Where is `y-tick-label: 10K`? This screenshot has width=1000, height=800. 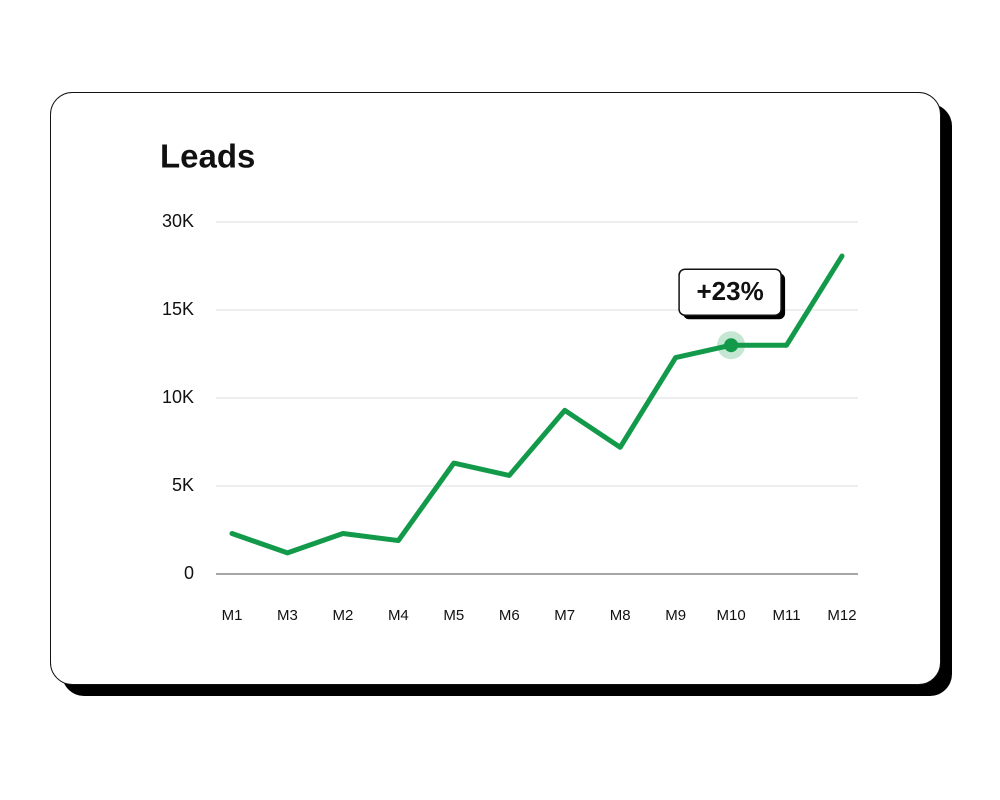 y-tick-label: 10K is located at coordinates (178, 397).